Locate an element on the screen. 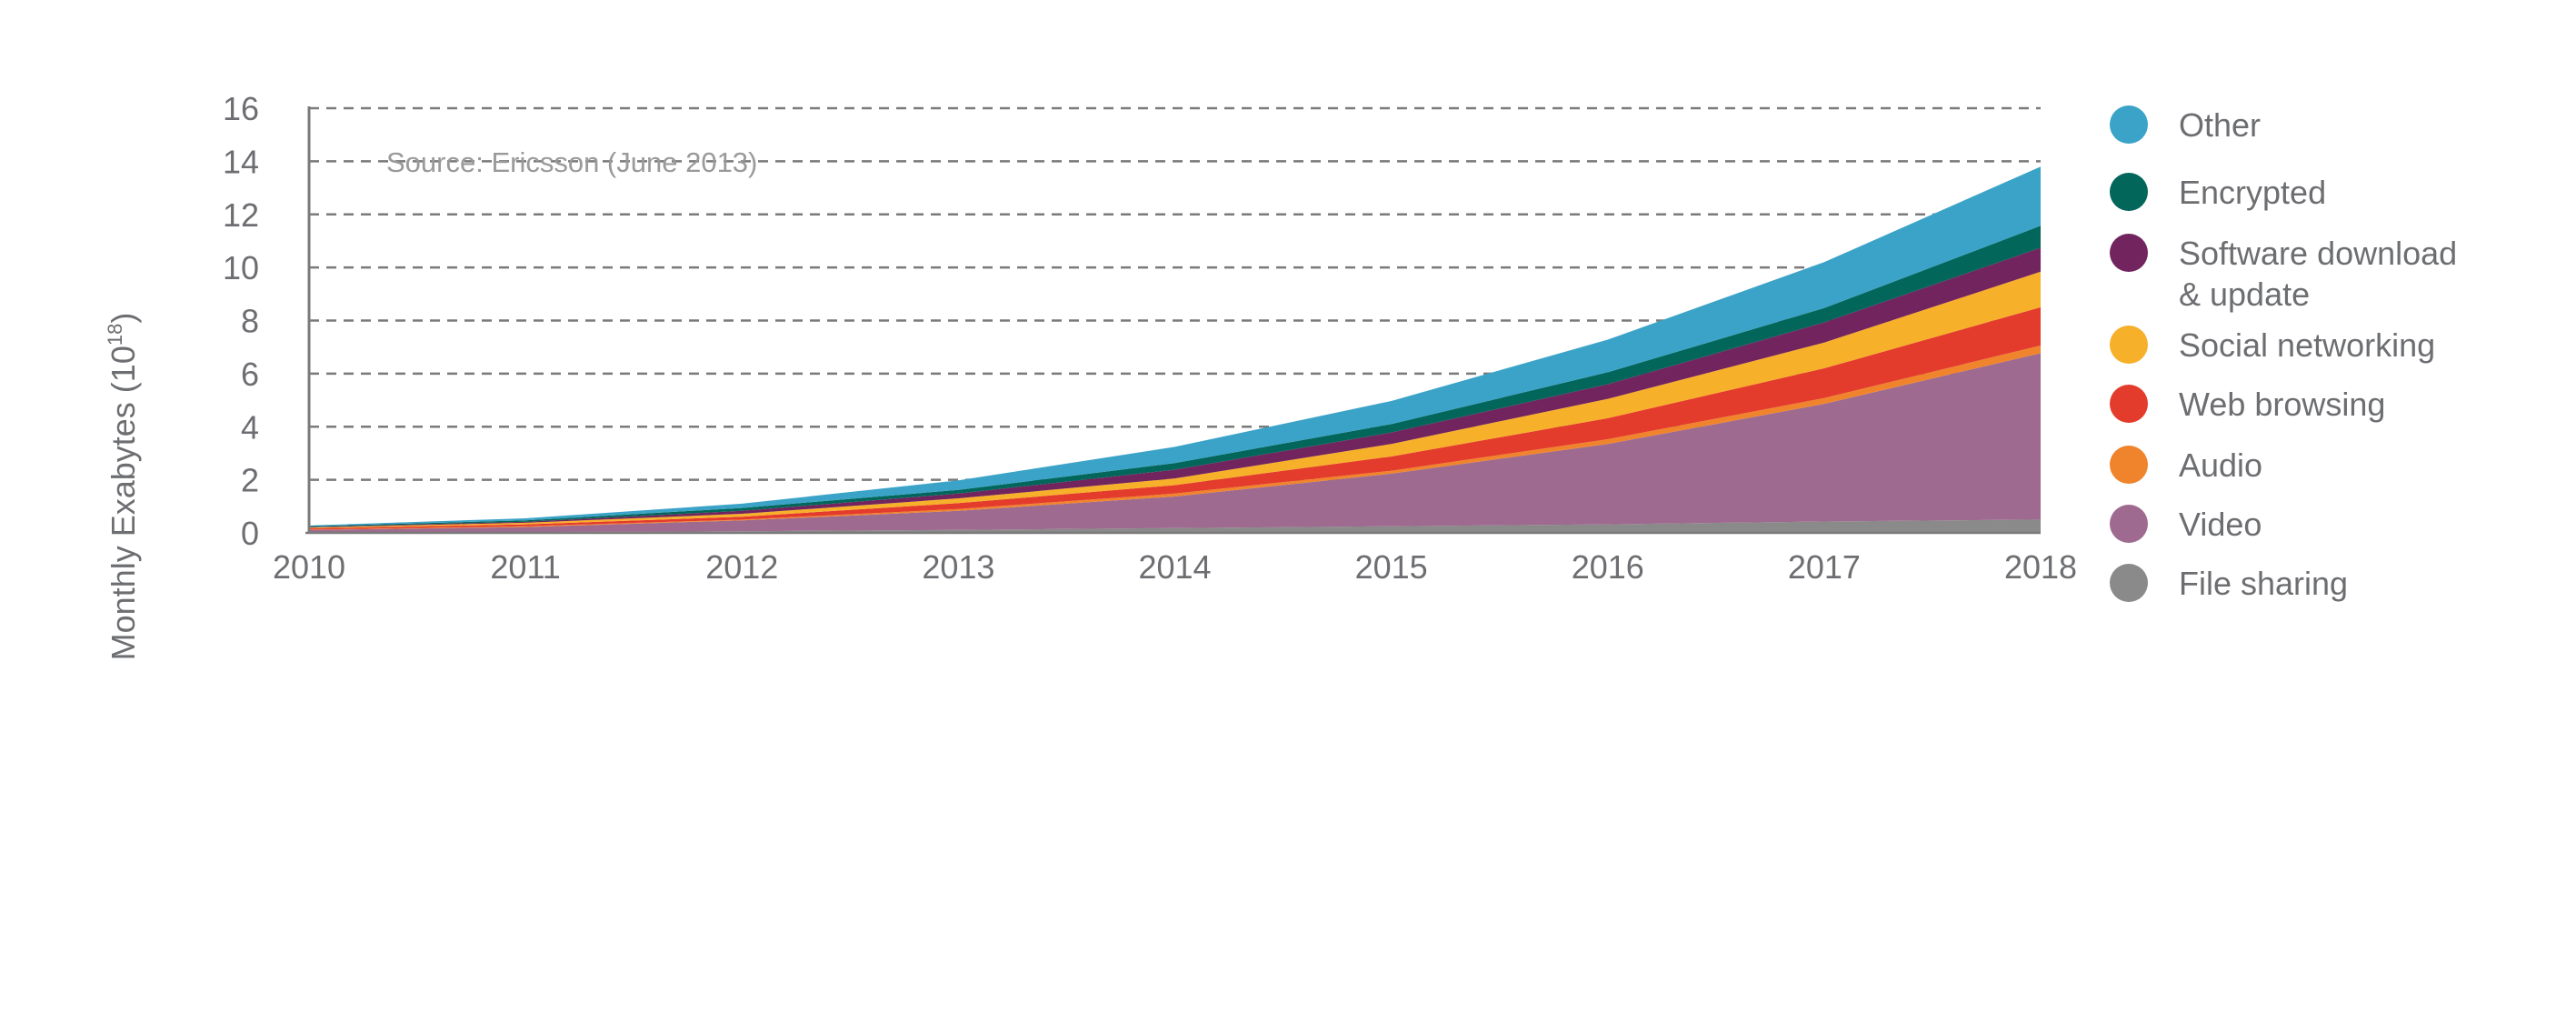 This screenshot has width=2576, height=1013. x-tick-label: 2012 is located at coordinates (741, 567).